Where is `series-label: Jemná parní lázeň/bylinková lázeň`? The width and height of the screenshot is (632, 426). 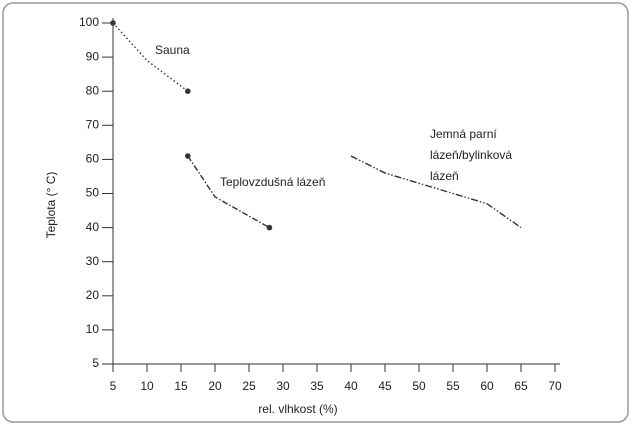 series-label: Jemná parní lázeň/bylinková lázeň is located at coordinates (471, 155).